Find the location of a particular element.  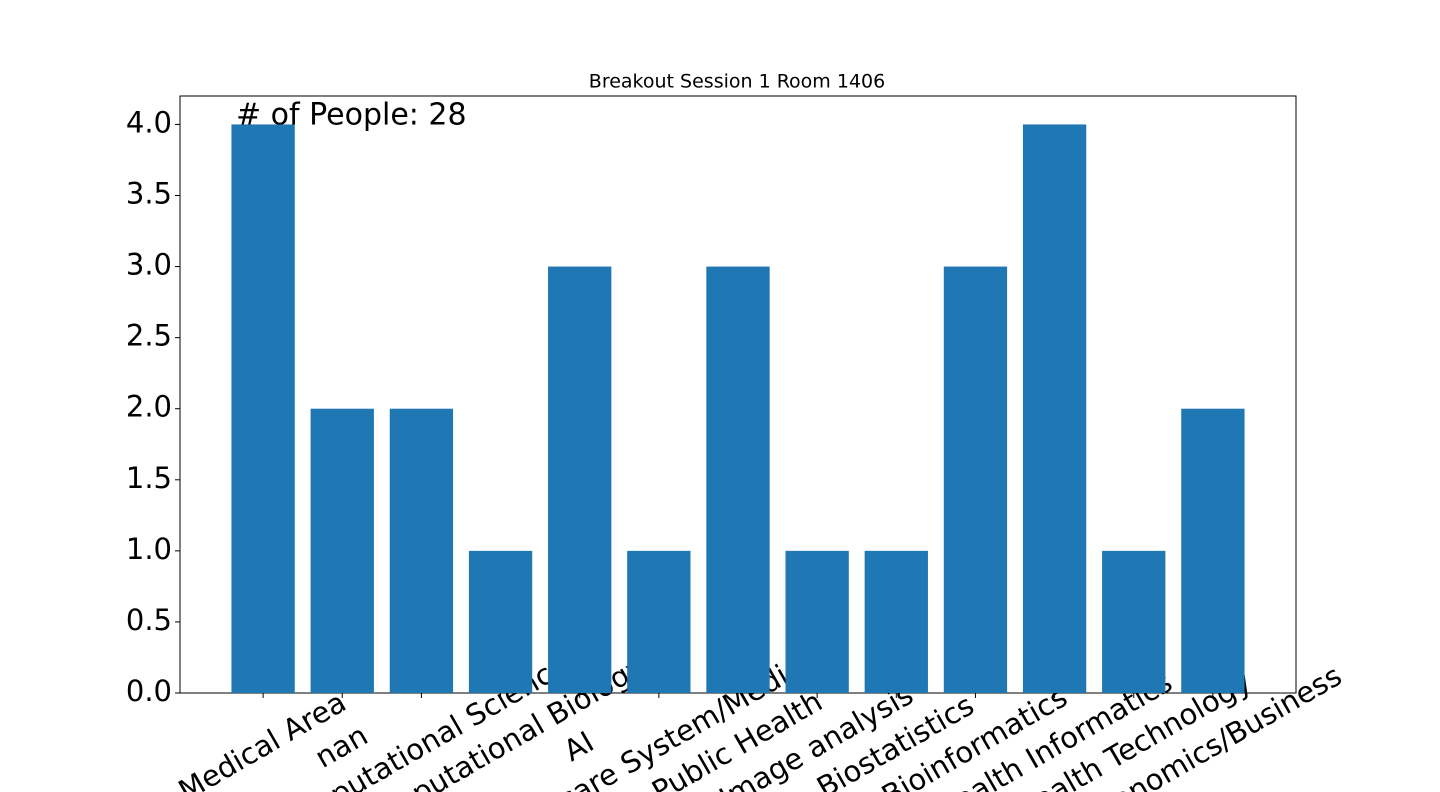

y-tick-label: 4.0 is located at coordinates (149, 122).